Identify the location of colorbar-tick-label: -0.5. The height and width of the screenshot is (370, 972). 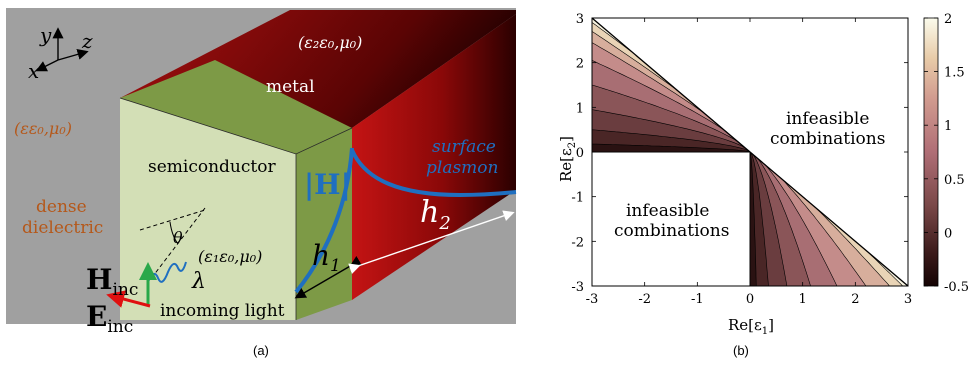
(956, 287).